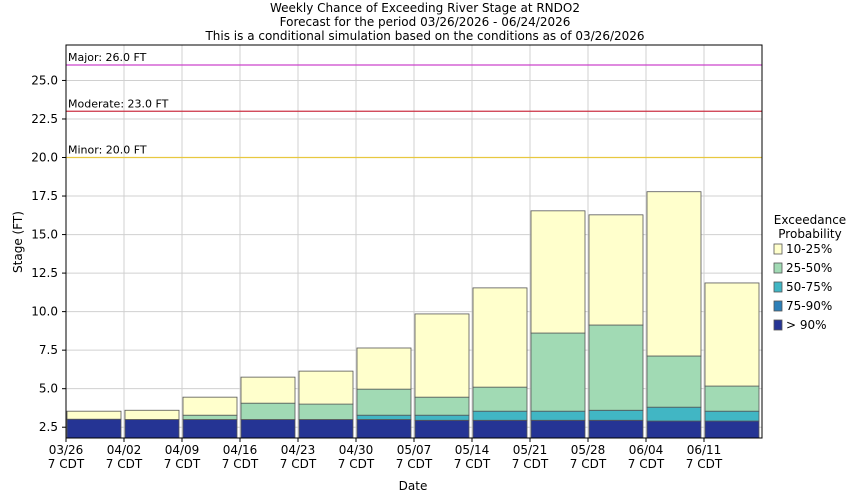 The width and height of the screenshot is (850, 500). I want to click on threshold-label: Major: 26.0 FT, so click(107, 57).